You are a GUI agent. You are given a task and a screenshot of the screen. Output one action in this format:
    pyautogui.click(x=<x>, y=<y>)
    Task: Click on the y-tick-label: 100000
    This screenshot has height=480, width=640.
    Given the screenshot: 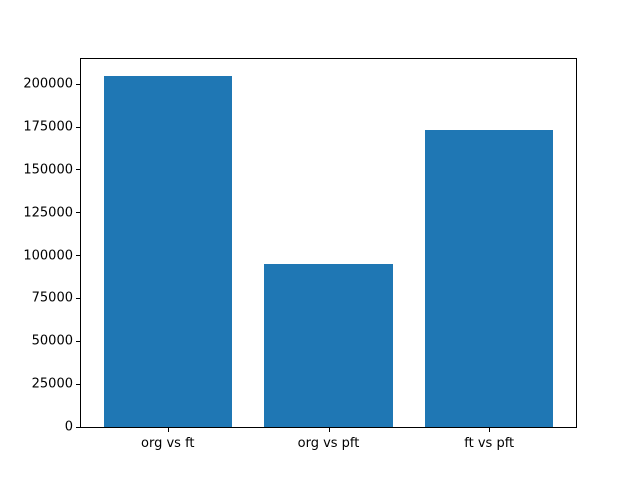 What is the action you would take?
    pyautogui.click(x=48, y=256)
    